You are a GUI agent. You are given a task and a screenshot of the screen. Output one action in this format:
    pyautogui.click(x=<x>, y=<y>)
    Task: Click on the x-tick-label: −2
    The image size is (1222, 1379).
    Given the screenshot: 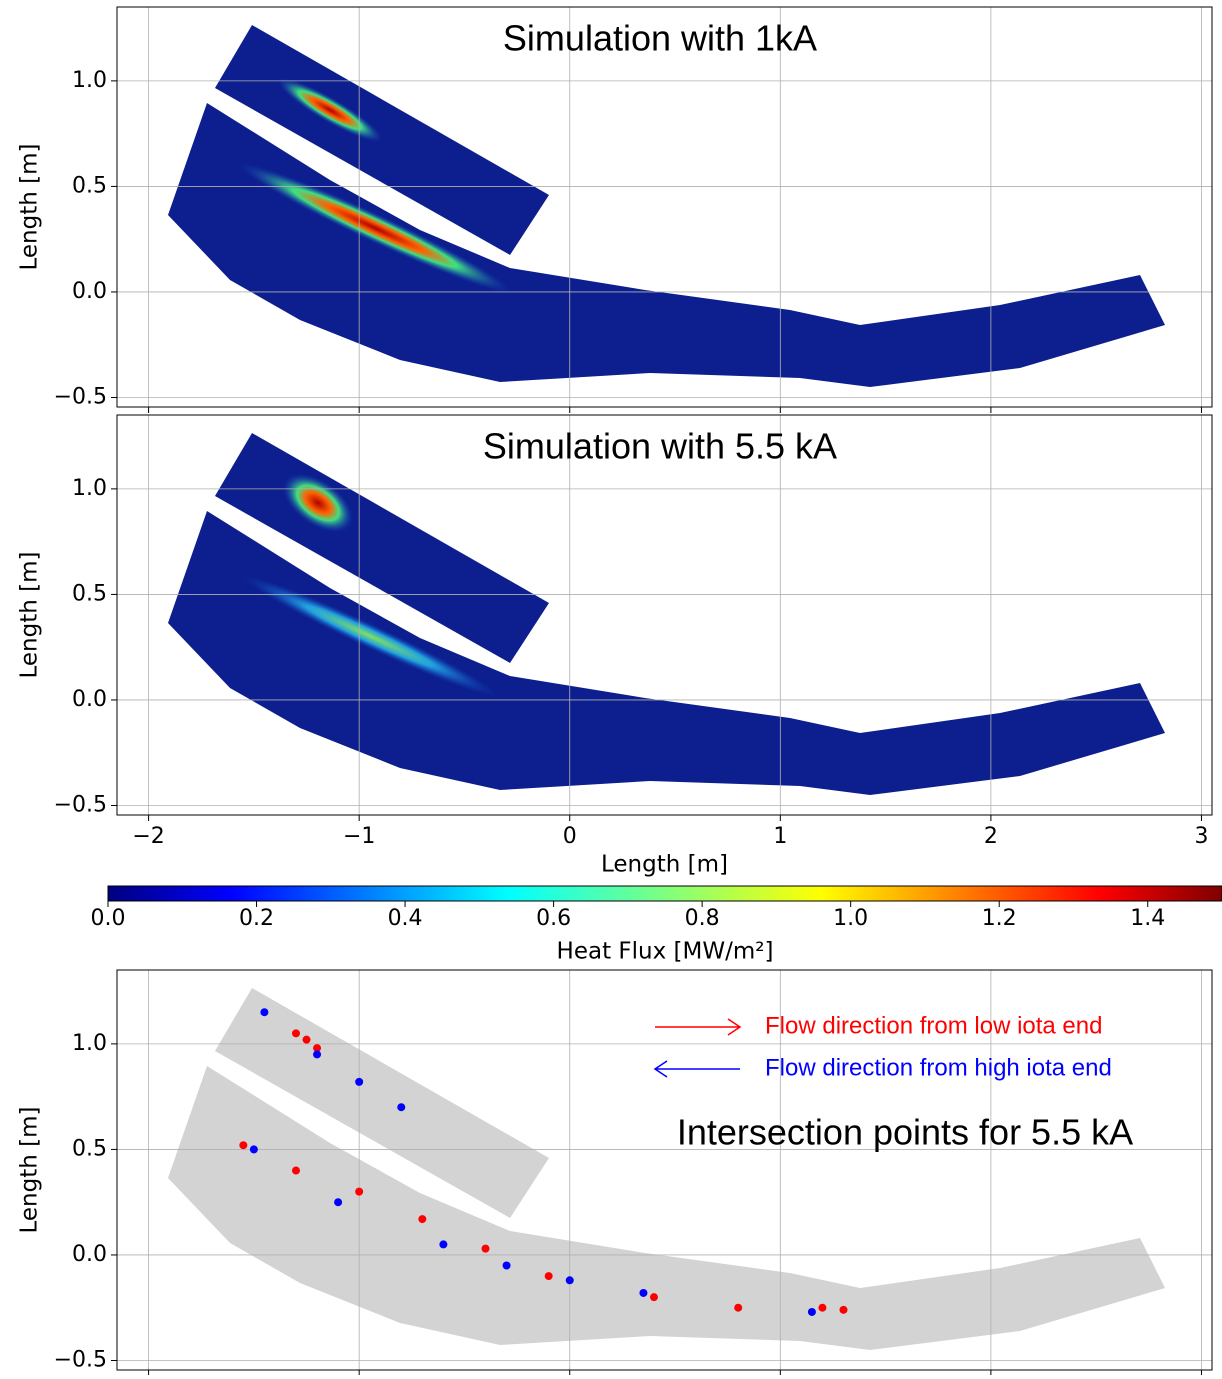 What is the action you would take?
    pyautogui.click(x=148, y=836)
    